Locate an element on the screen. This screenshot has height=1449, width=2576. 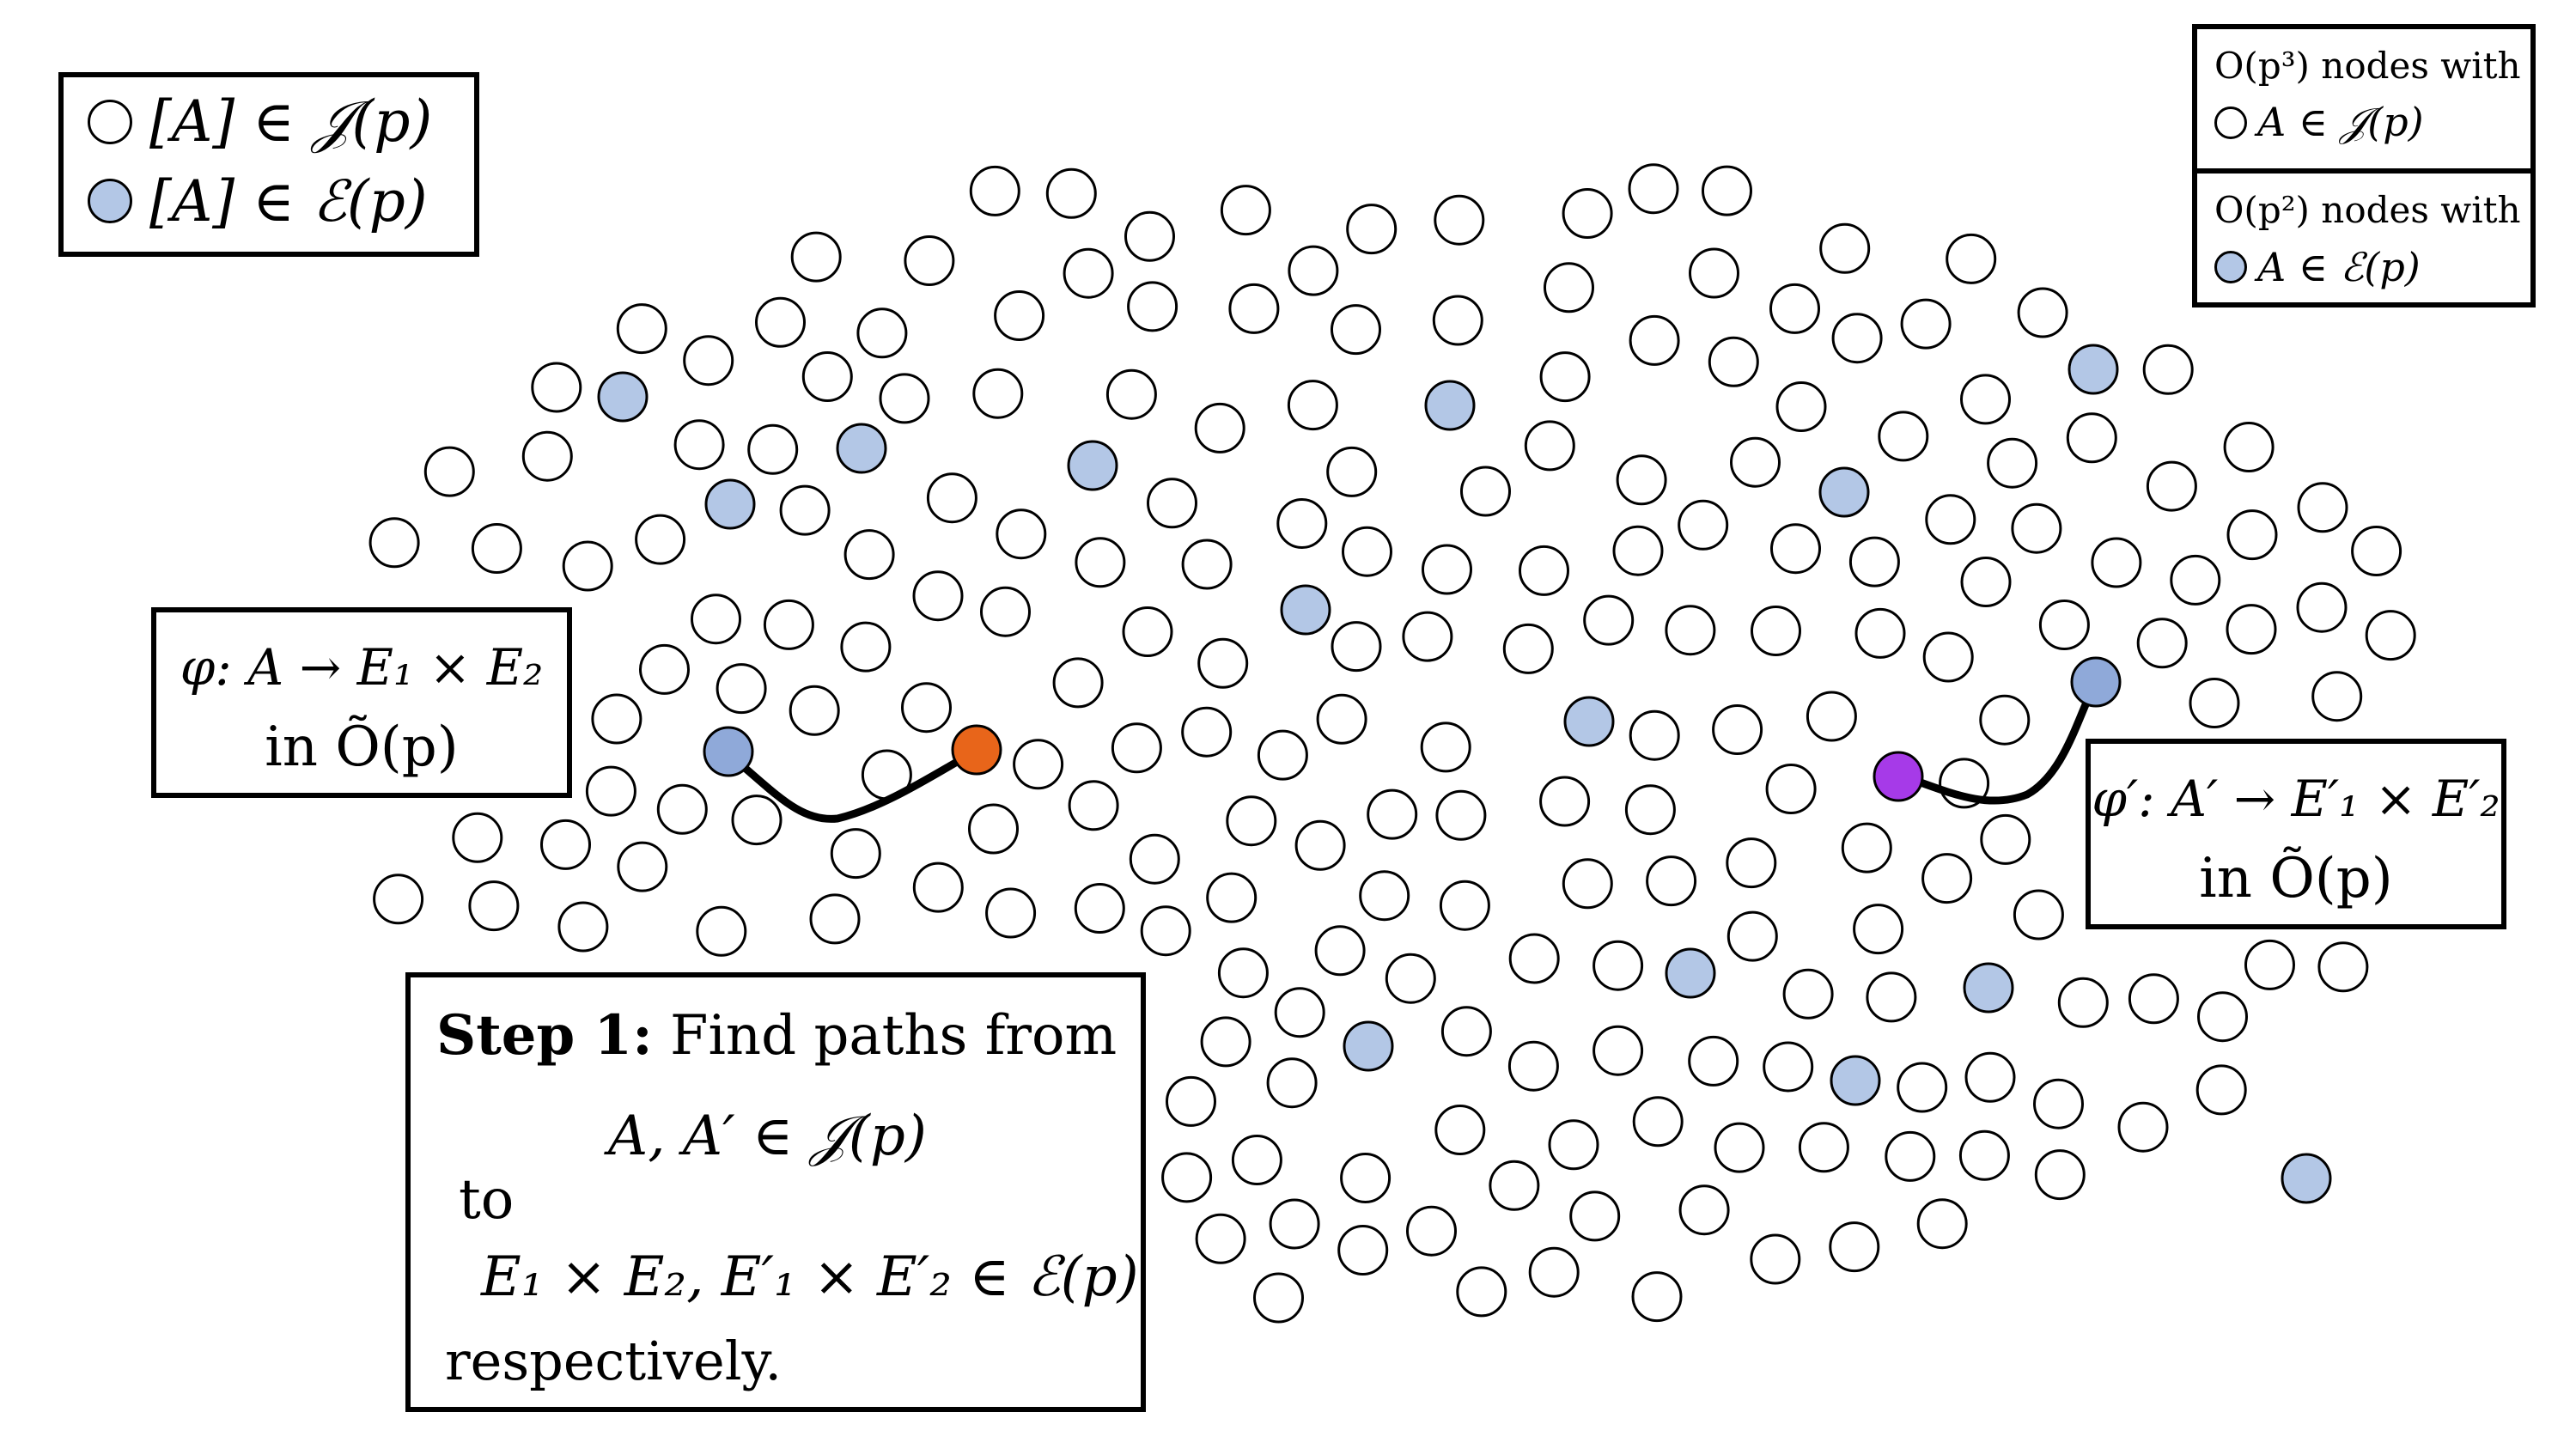
blue-node-icon is located at coordinates (2230, 267).